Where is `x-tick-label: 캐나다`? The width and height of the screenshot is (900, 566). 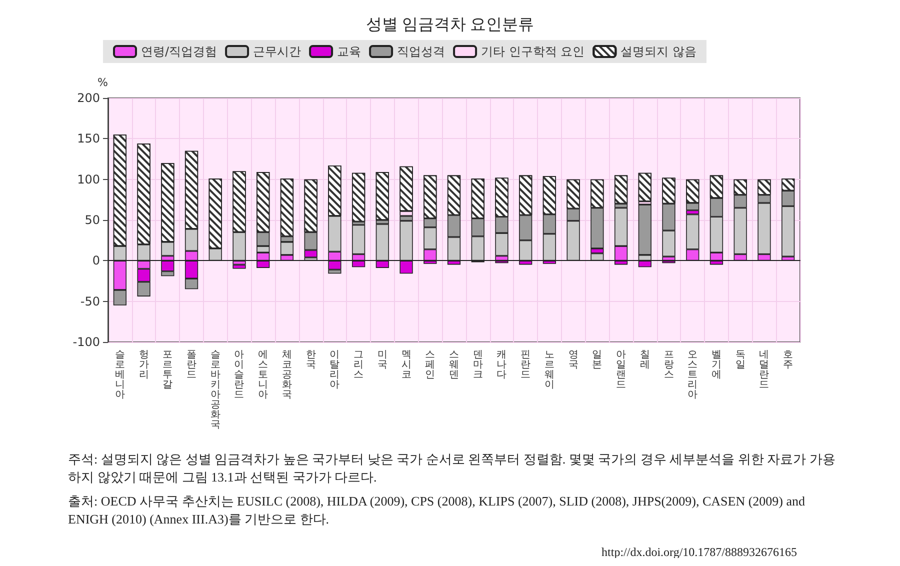
x-tick-label: 캐나다 is located at coordinates (501, 365).